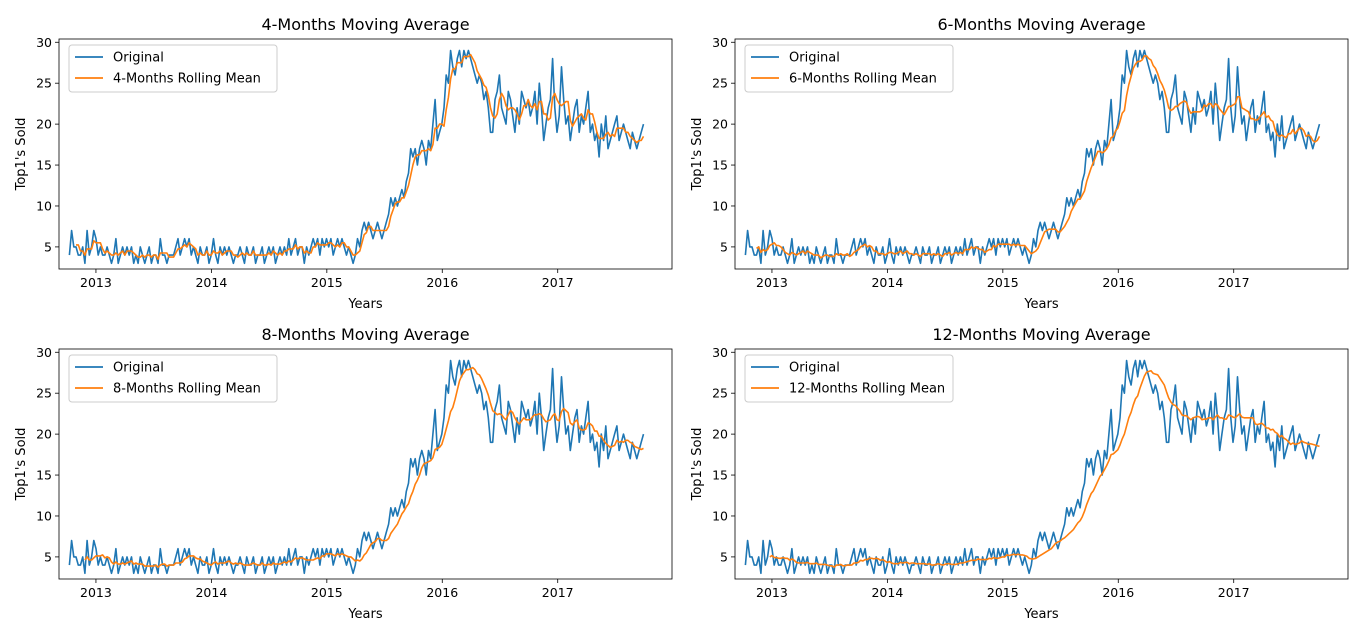 This screenshot has width=1366, height=641. What do you see at coordinates (1041, 334) in the screenshot?
I see `chart-title: 12-Months Moving Average` at bounding box center [1041, 334].